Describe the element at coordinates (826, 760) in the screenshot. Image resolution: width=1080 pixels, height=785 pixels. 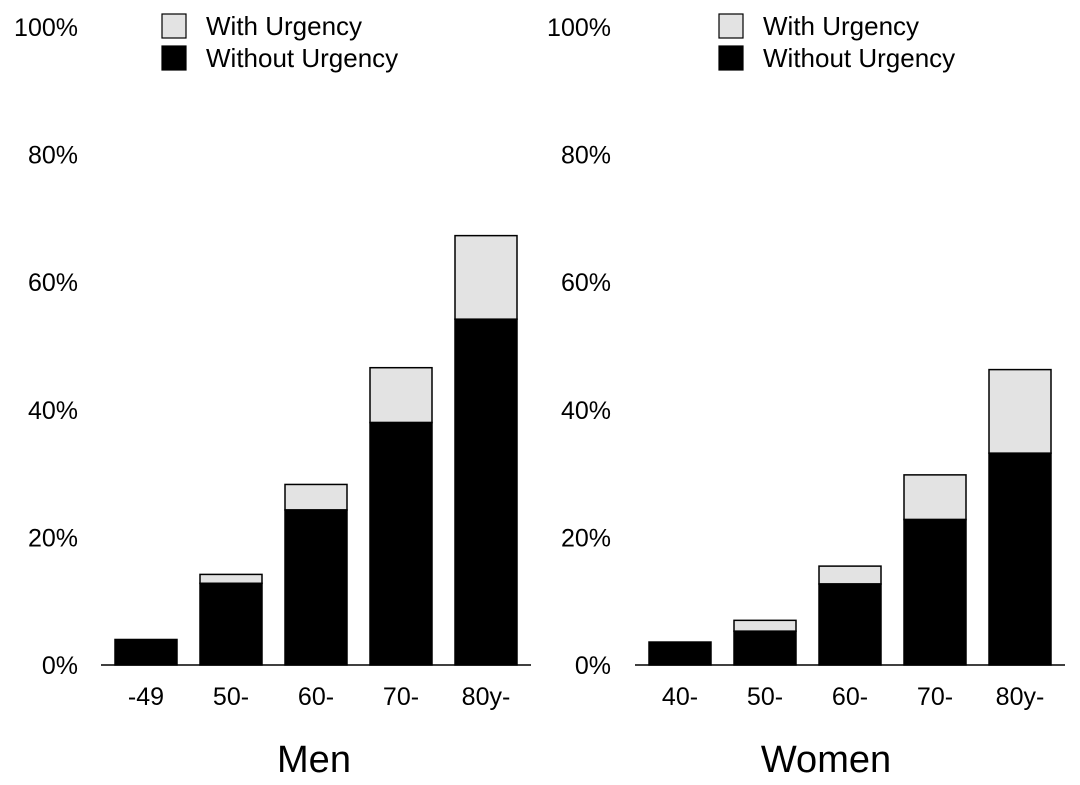
I see `chart-title: Women` at that location.